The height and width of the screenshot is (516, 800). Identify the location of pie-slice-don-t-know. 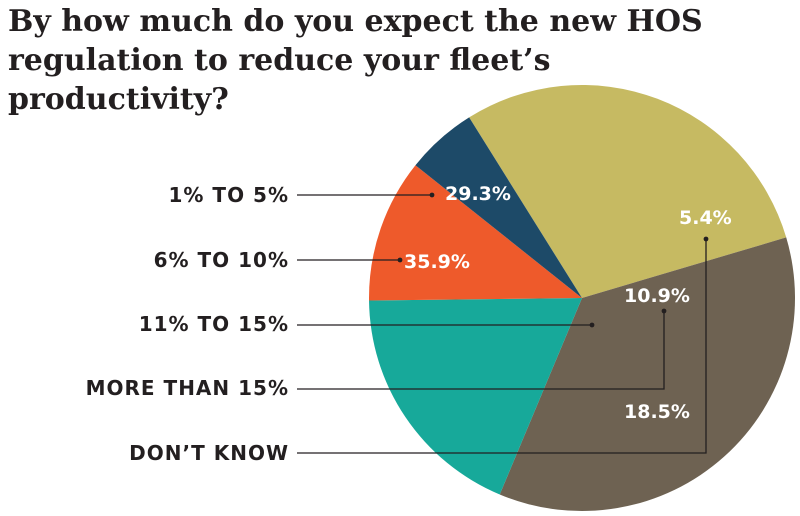
(498, 208).